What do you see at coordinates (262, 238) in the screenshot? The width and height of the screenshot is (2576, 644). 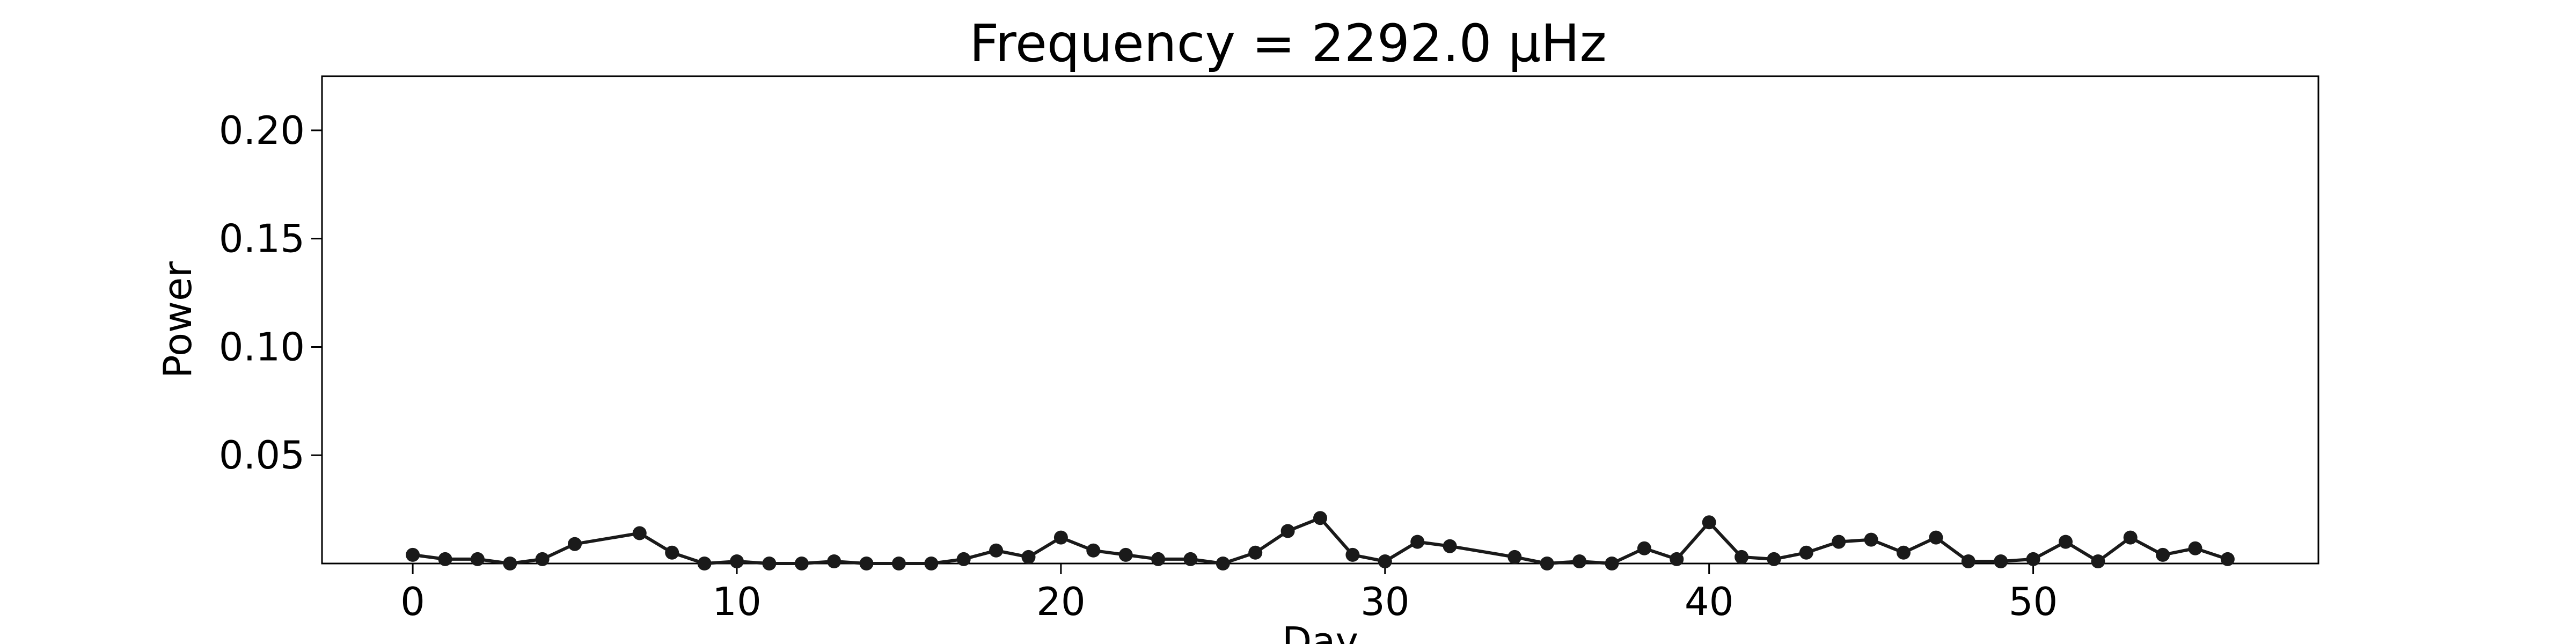 I see `y-tick-label: 0.15` at bounding box center [262, 238].